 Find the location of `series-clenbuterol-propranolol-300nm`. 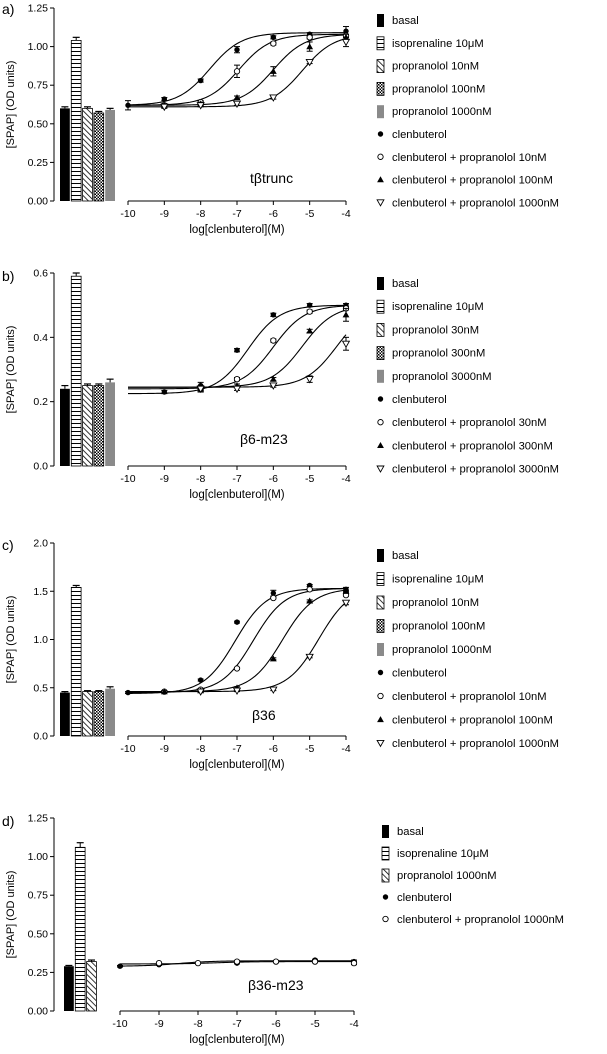

series-clenbuterol-propranolol-300nm is located at coordinates (273, 350).